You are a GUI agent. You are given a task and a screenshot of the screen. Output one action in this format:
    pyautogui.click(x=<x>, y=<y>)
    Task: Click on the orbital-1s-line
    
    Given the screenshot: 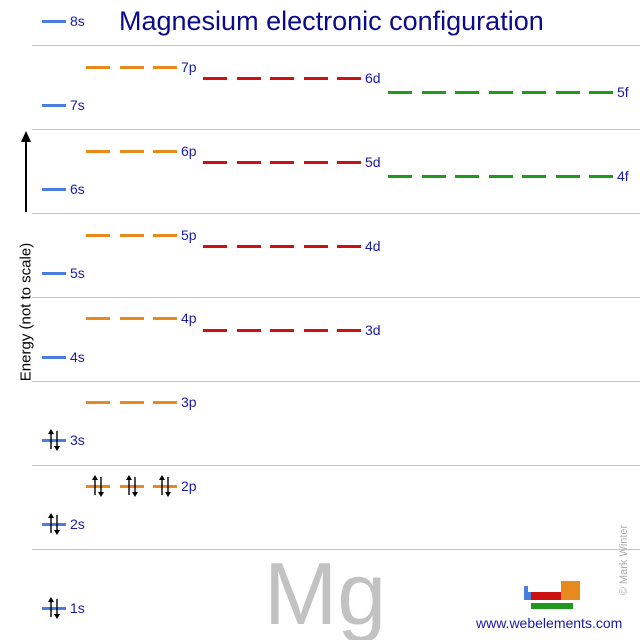 What is the action you would take?
    pyautogui.click(x=54, y=608)
    